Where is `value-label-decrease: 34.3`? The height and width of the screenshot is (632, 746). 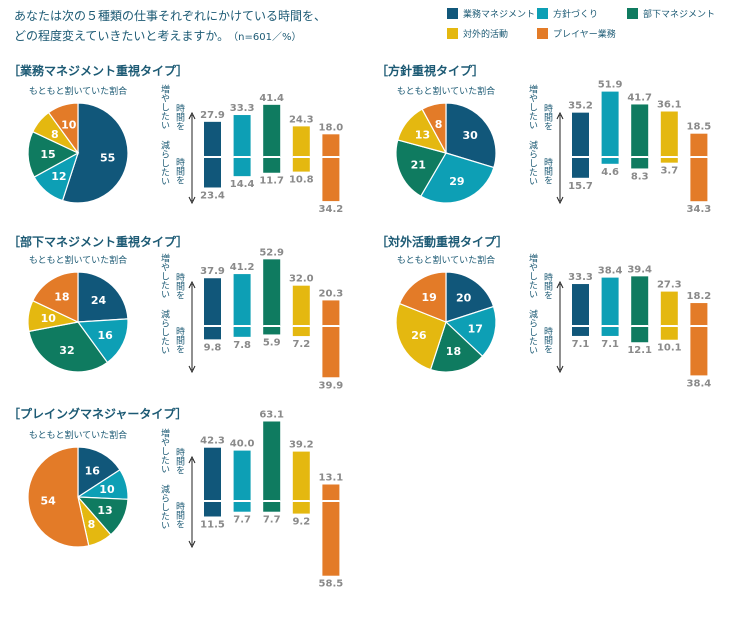 value-label-decrease: 34.3 is located at coordinates (699, 209).